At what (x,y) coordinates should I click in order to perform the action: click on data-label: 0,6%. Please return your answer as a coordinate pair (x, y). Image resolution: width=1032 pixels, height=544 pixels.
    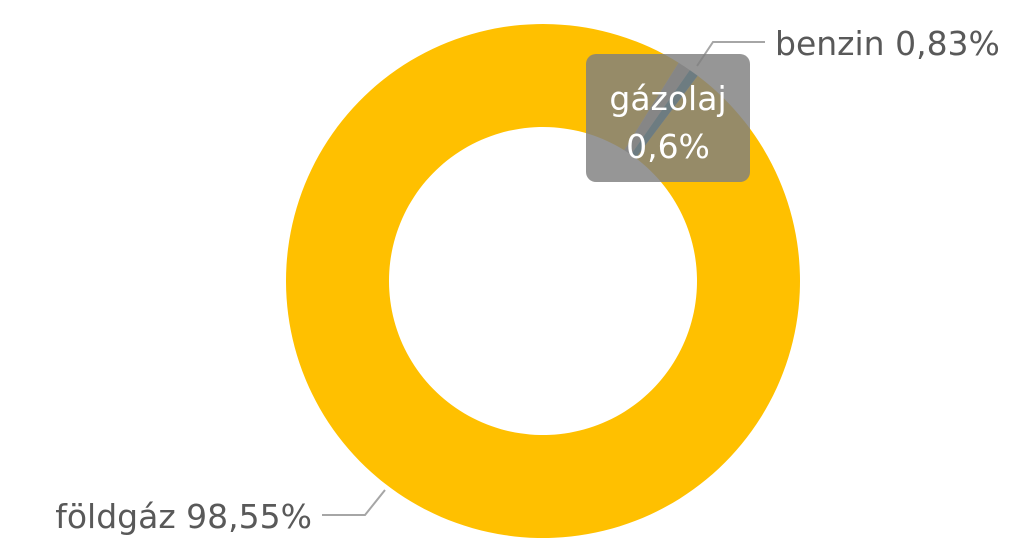
    Looking at the image, I should click on (668, 146).